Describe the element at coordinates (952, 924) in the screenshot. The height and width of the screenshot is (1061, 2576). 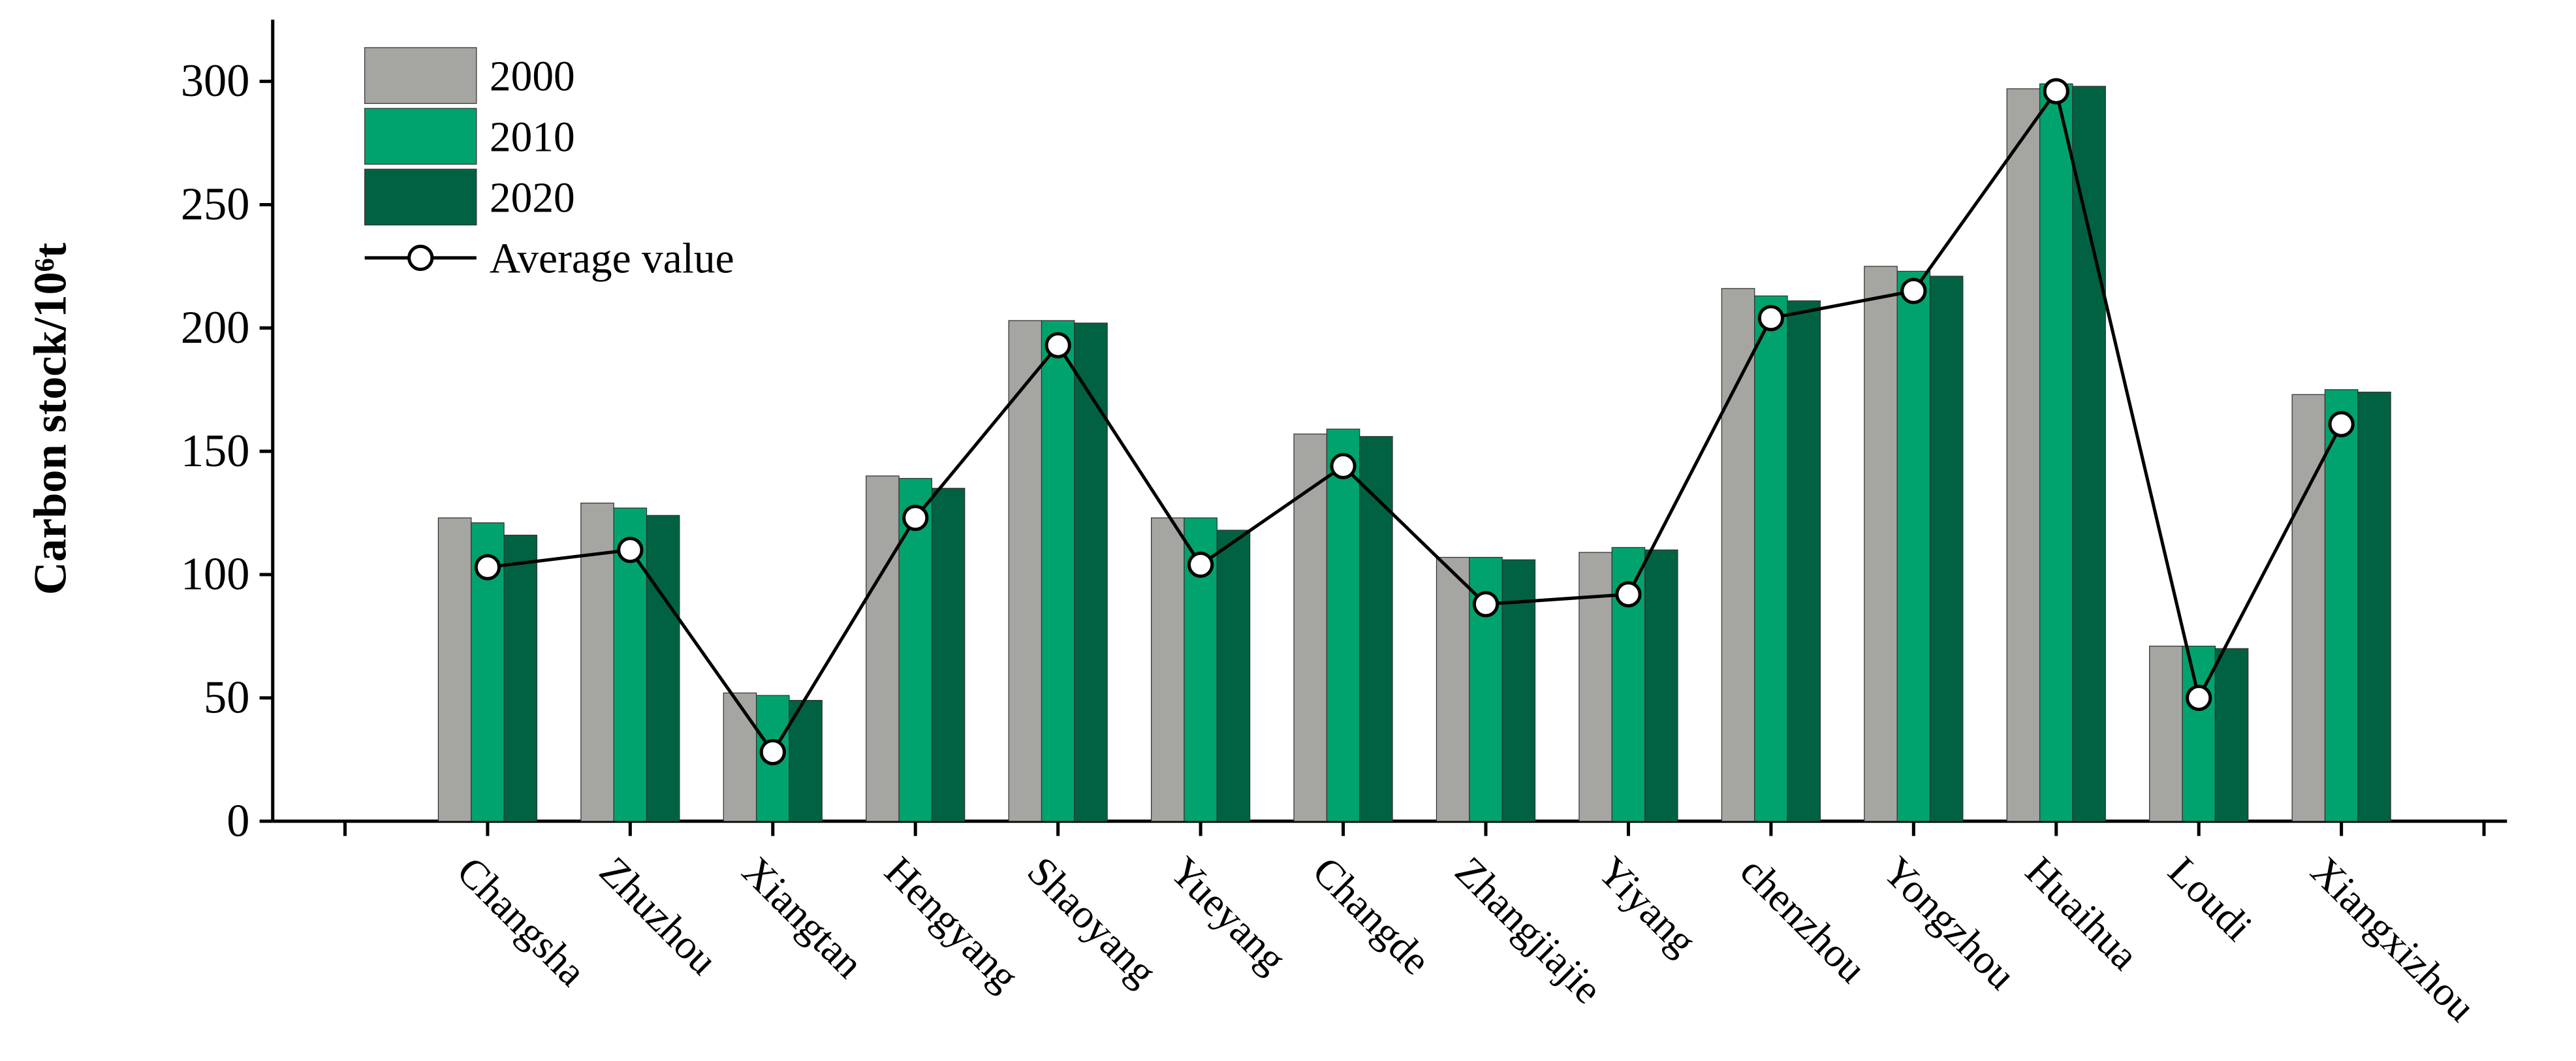
I see `x-tick-label: Hengyang` at that location.